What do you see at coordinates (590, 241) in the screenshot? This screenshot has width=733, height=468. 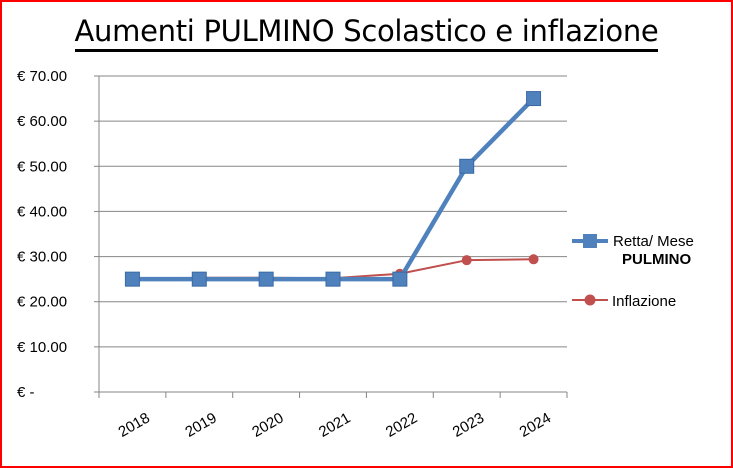 I see `legend-marker-pulmino` at bounding box center [590, 241].